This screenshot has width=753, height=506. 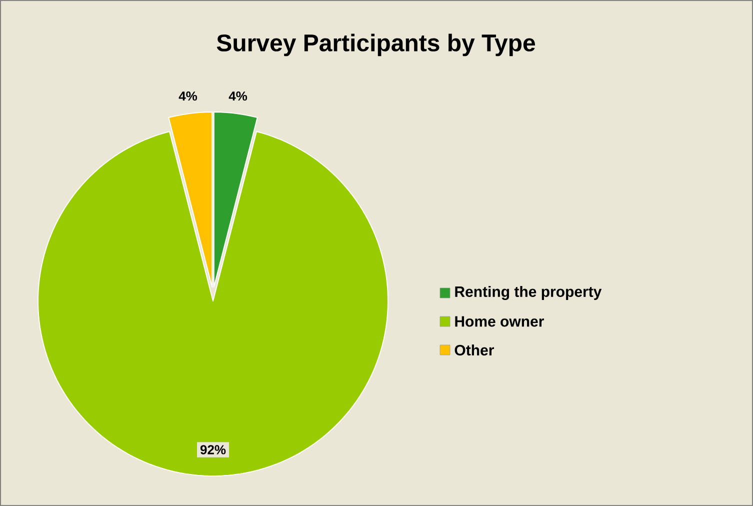 What do you see at coordinates (528, 293) in the screenshot?
I see `legend-label: Renting the property` at bounding box center [528, 293].